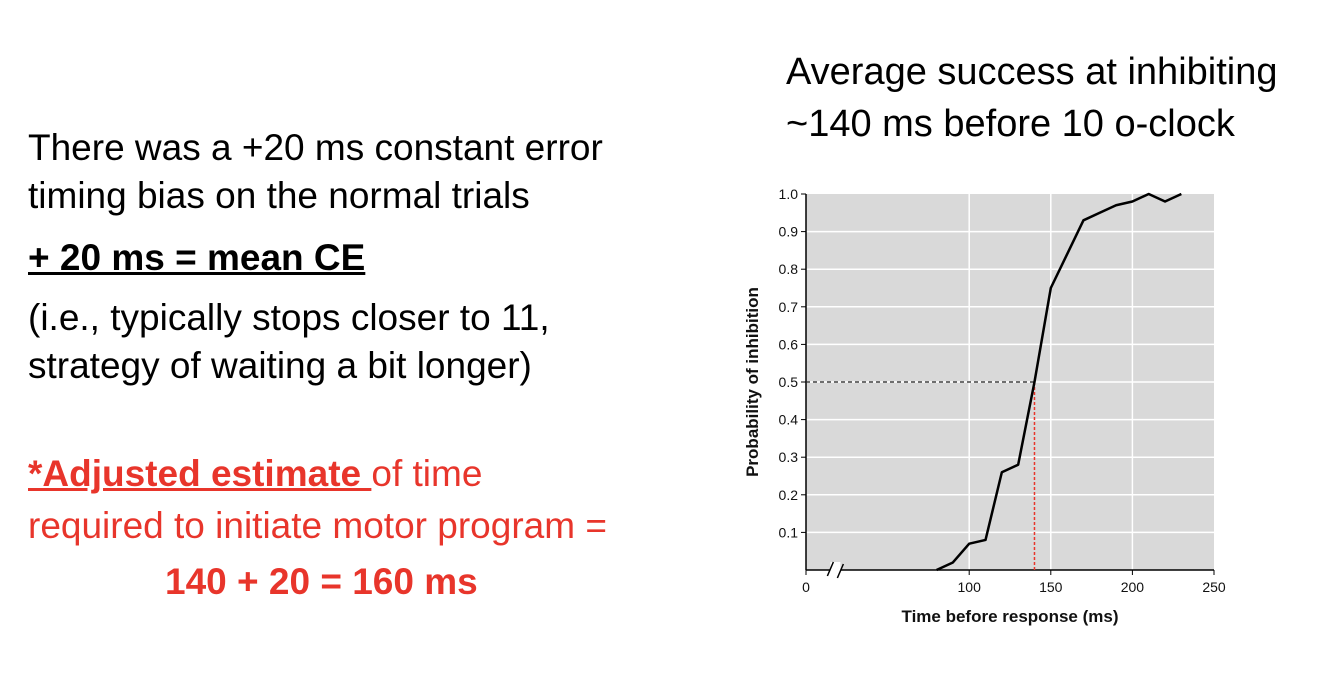 The width and height of the screenshot is (1334, 695). Describe the element at coordinates (1032, 72) in the screenshot. I see `summary-line-1: Average success at inhibiting` at that location.